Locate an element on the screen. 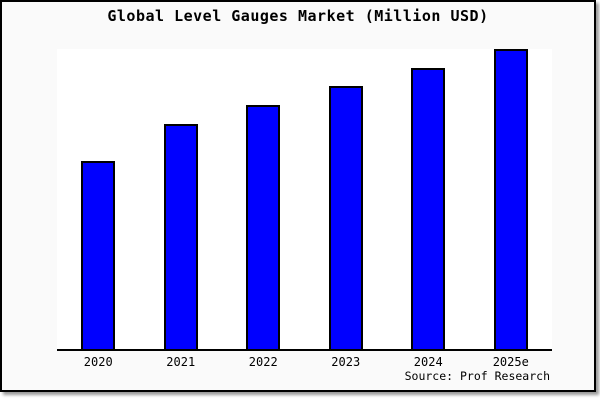  bar-slot-2025e is located at coordinates (511, 199).